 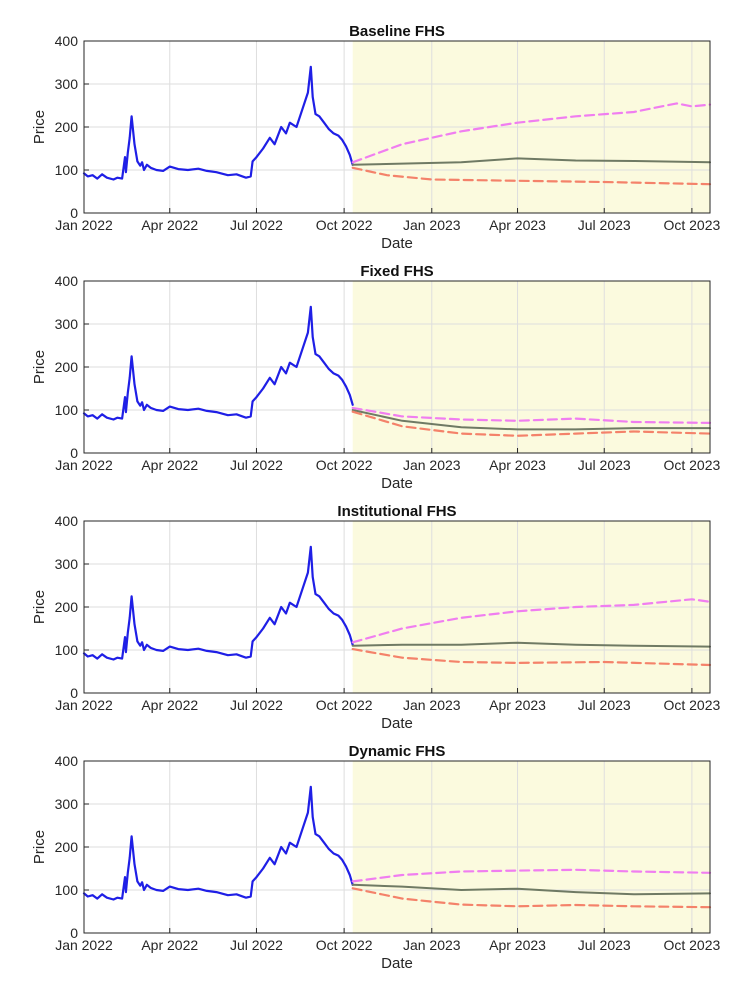 I want to click on chart-title: Fixed FHS, so click(x=396, y=271).